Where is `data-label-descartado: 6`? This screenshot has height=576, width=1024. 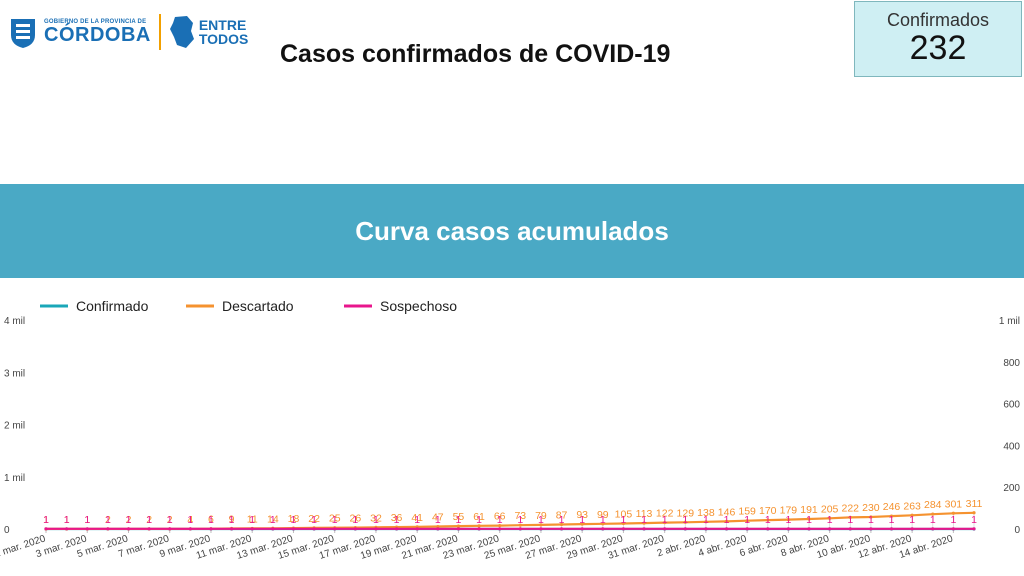
data-label-descartado: 6 is located at coordinates (211, 520).